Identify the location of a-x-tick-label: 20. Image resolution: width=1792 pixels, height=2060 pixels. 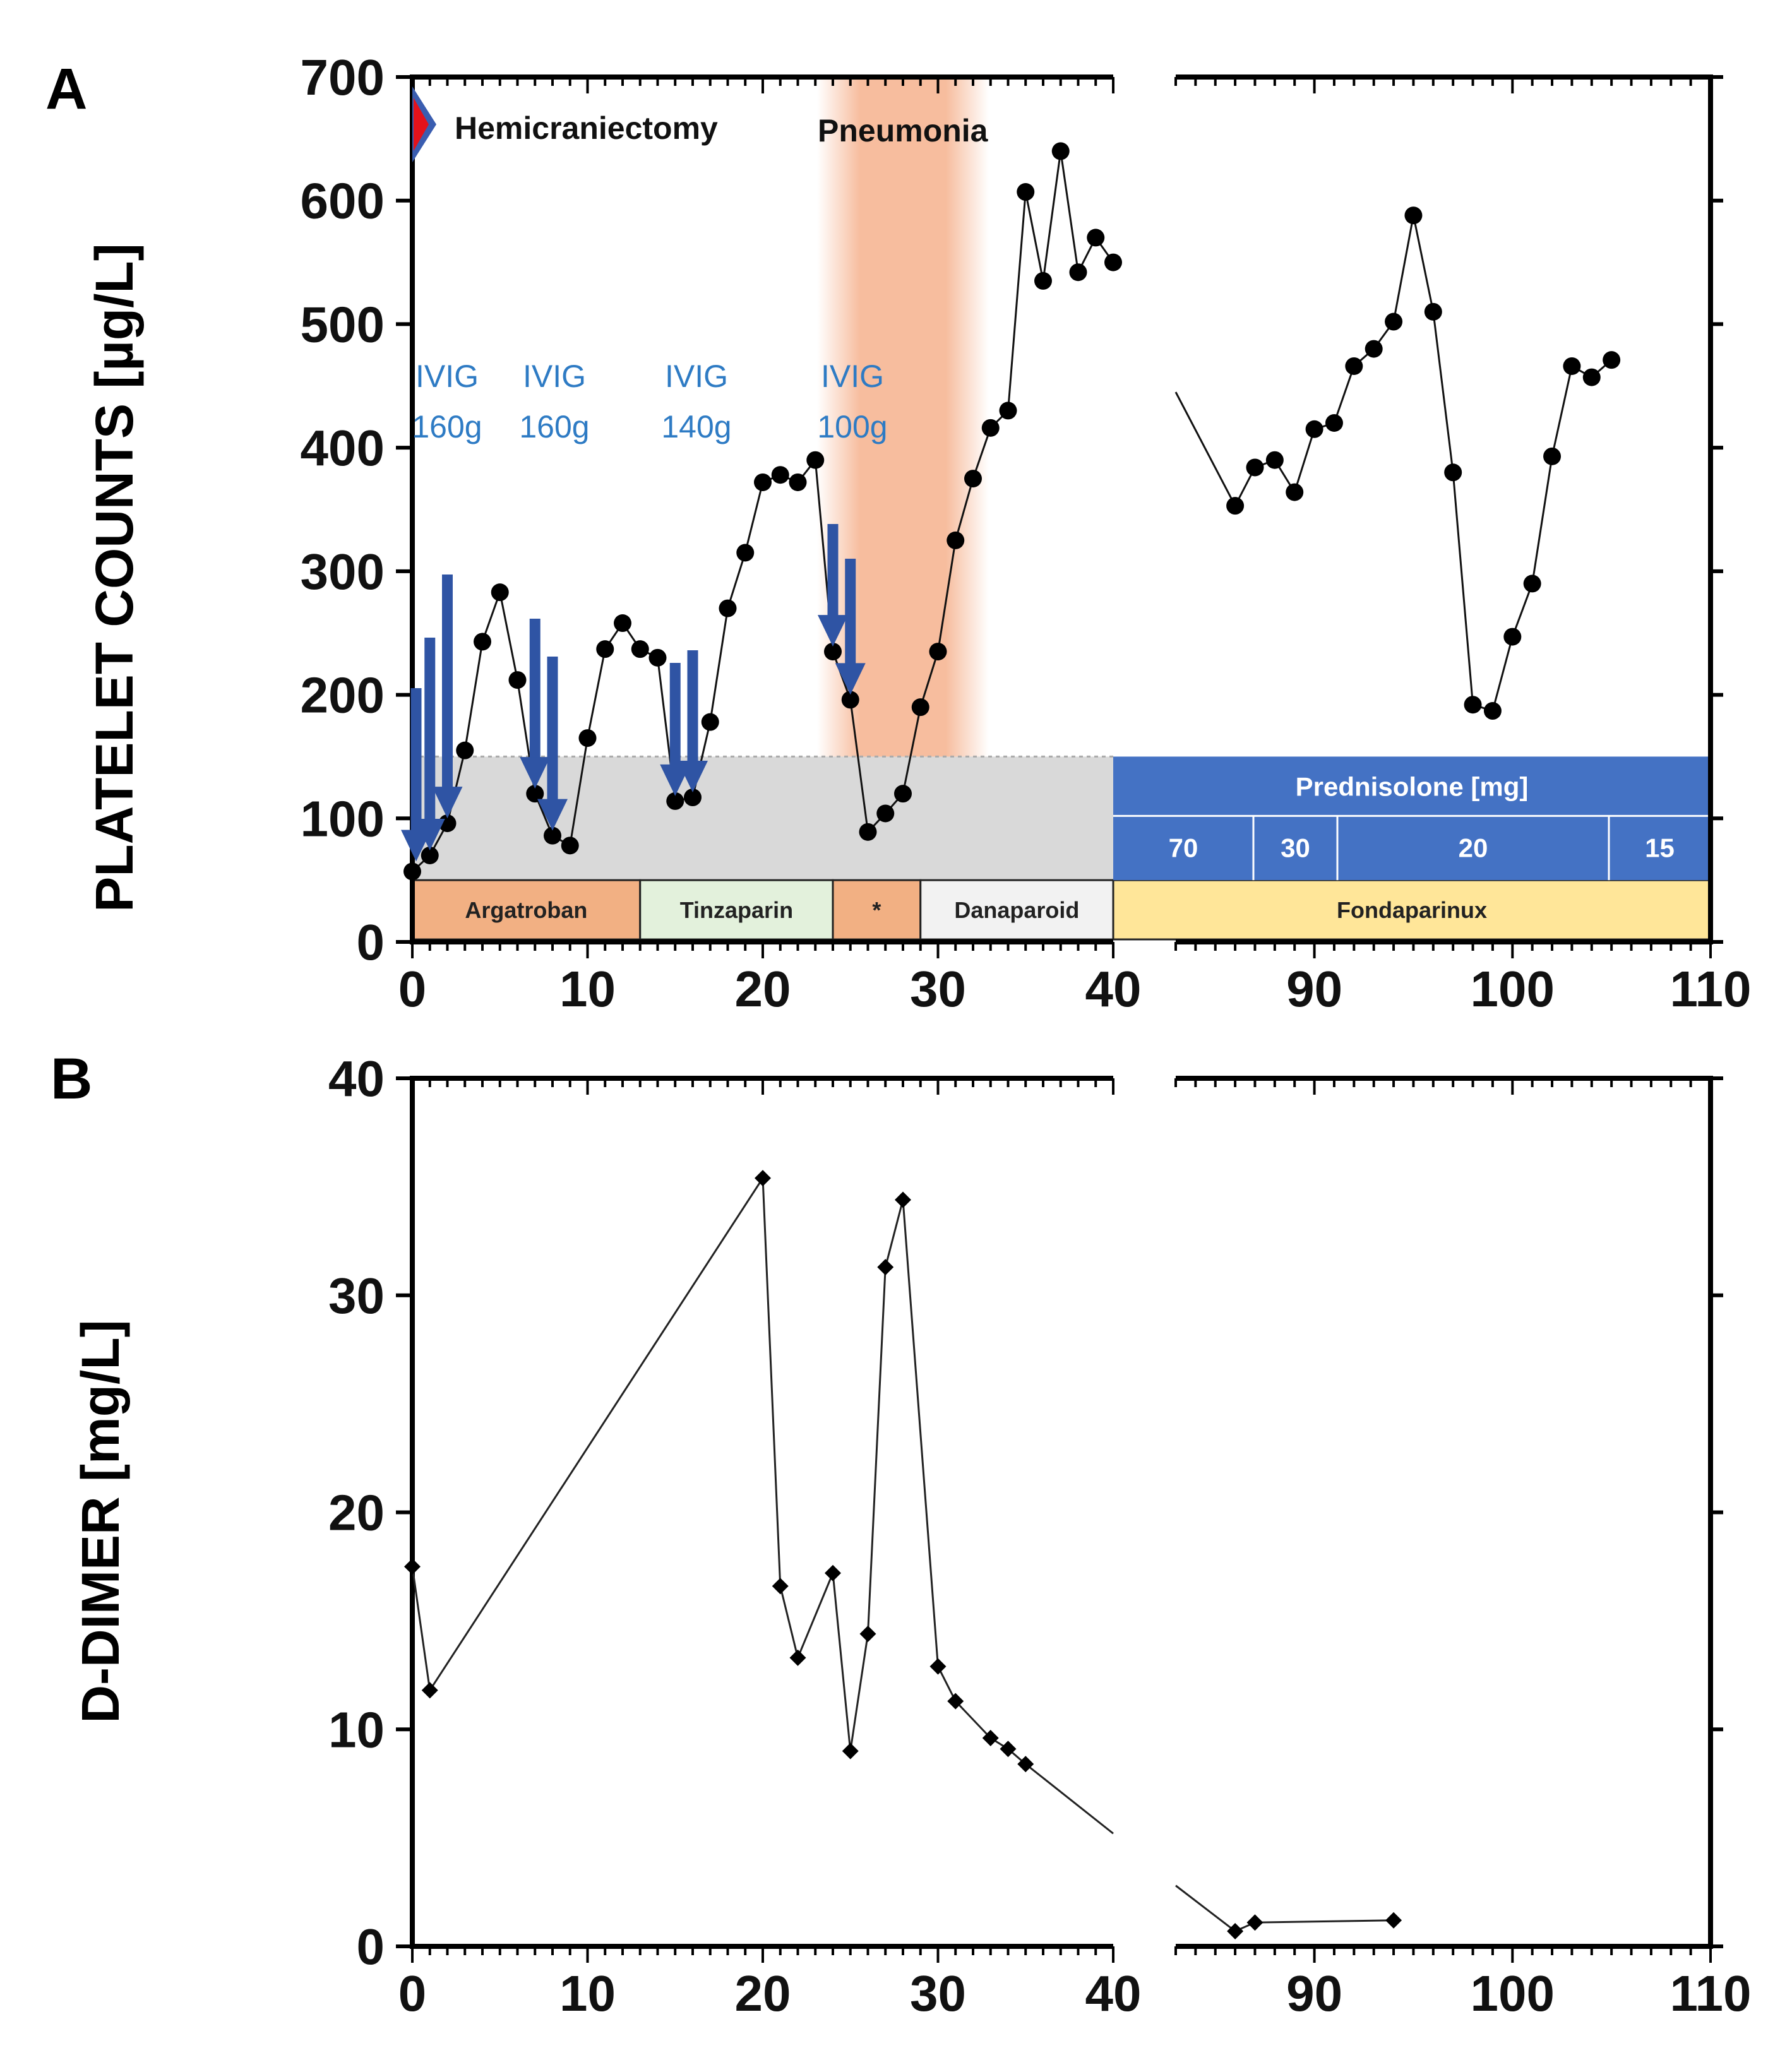
(763, 989).